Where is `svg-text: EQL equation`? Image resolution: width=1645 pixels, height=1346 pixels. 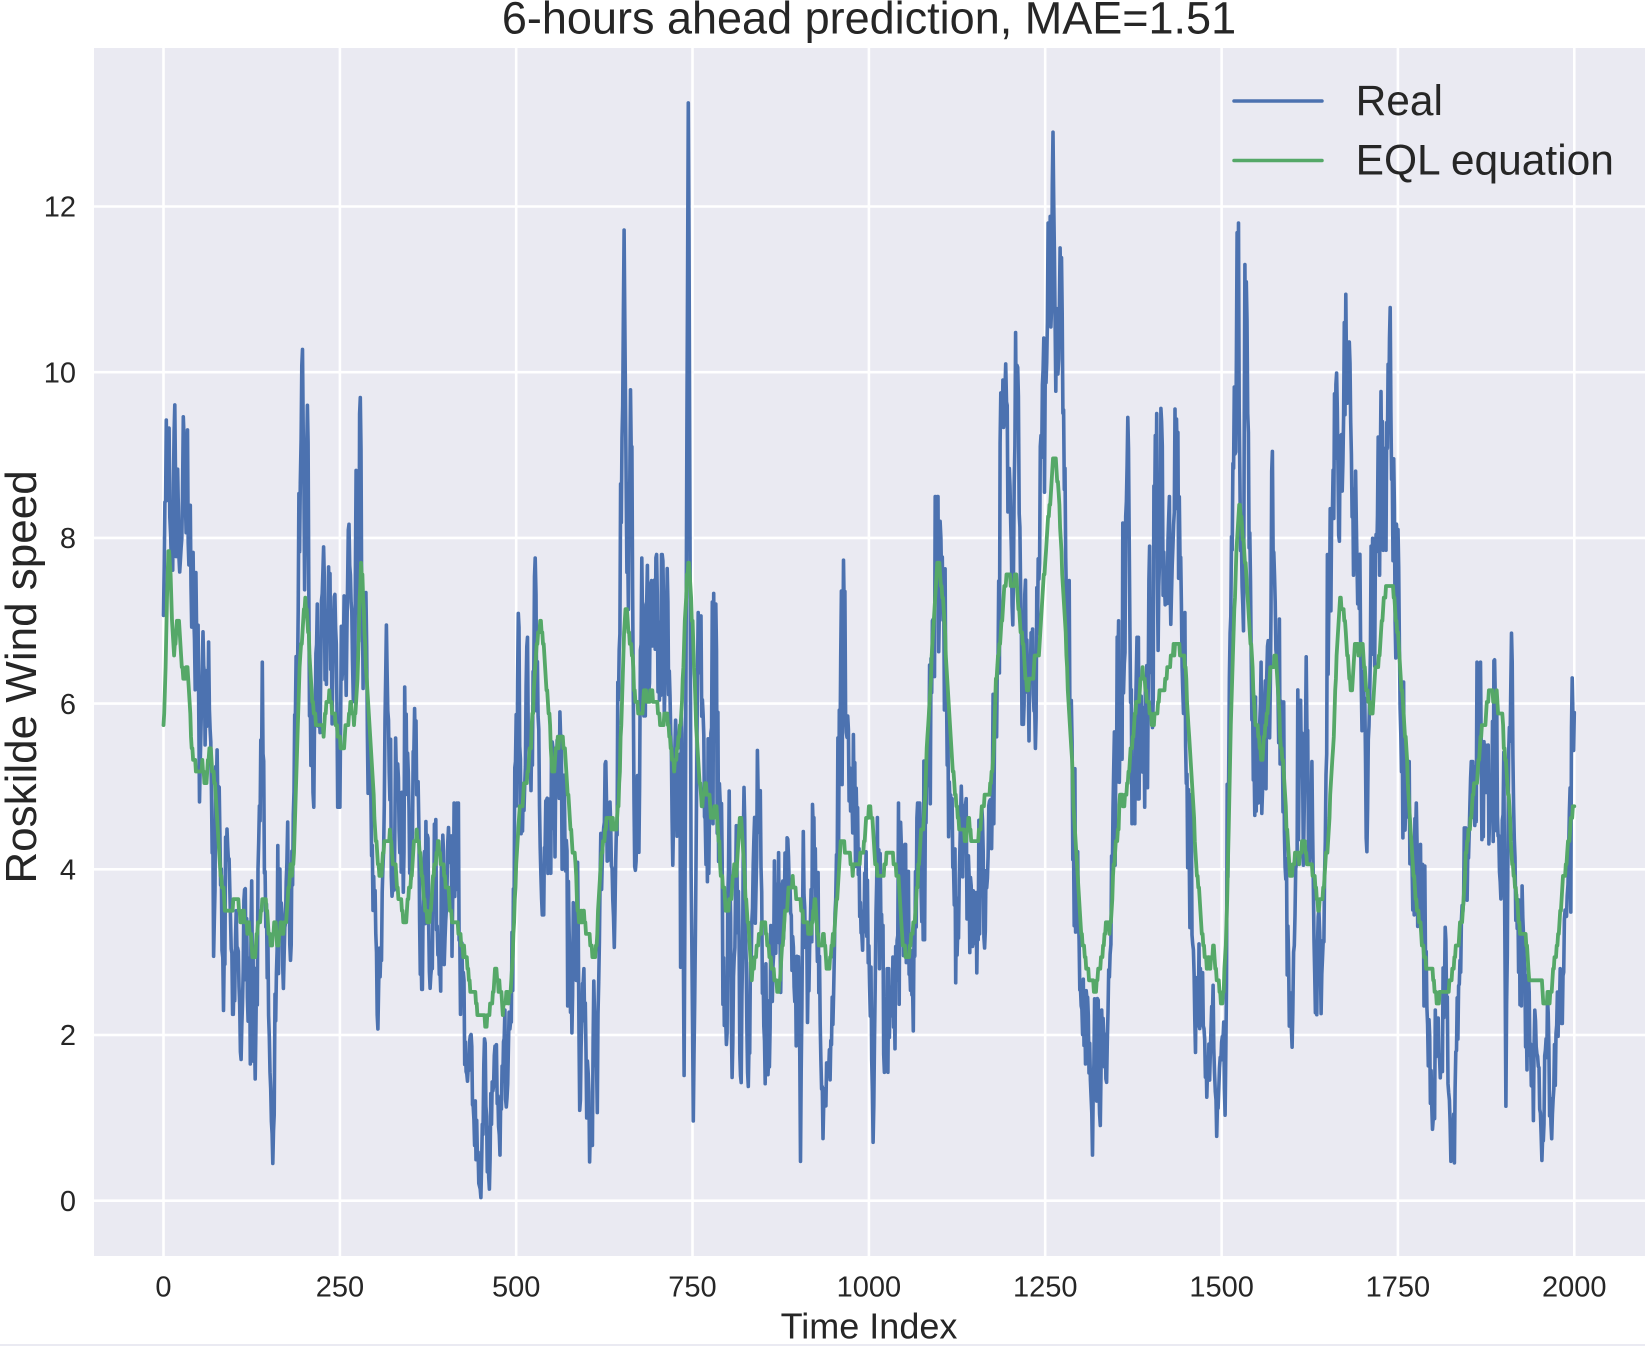 svg-text: EQL equation is located at coordinates (1485, 161).